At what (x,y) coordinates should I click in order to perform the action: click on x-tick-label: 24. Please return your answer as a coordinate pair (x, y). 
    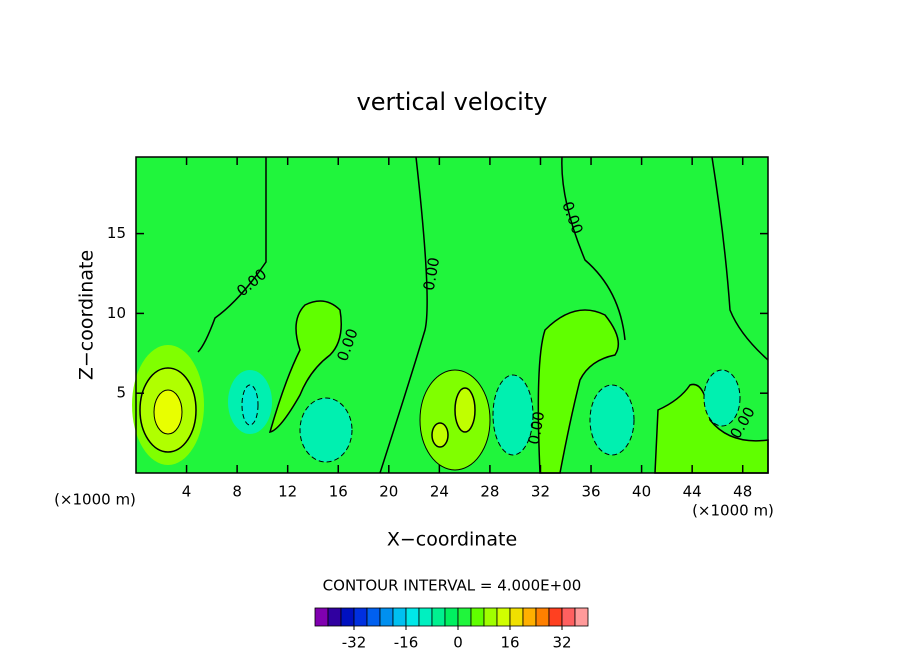
    Looking at the image, I should click on (439, 492).